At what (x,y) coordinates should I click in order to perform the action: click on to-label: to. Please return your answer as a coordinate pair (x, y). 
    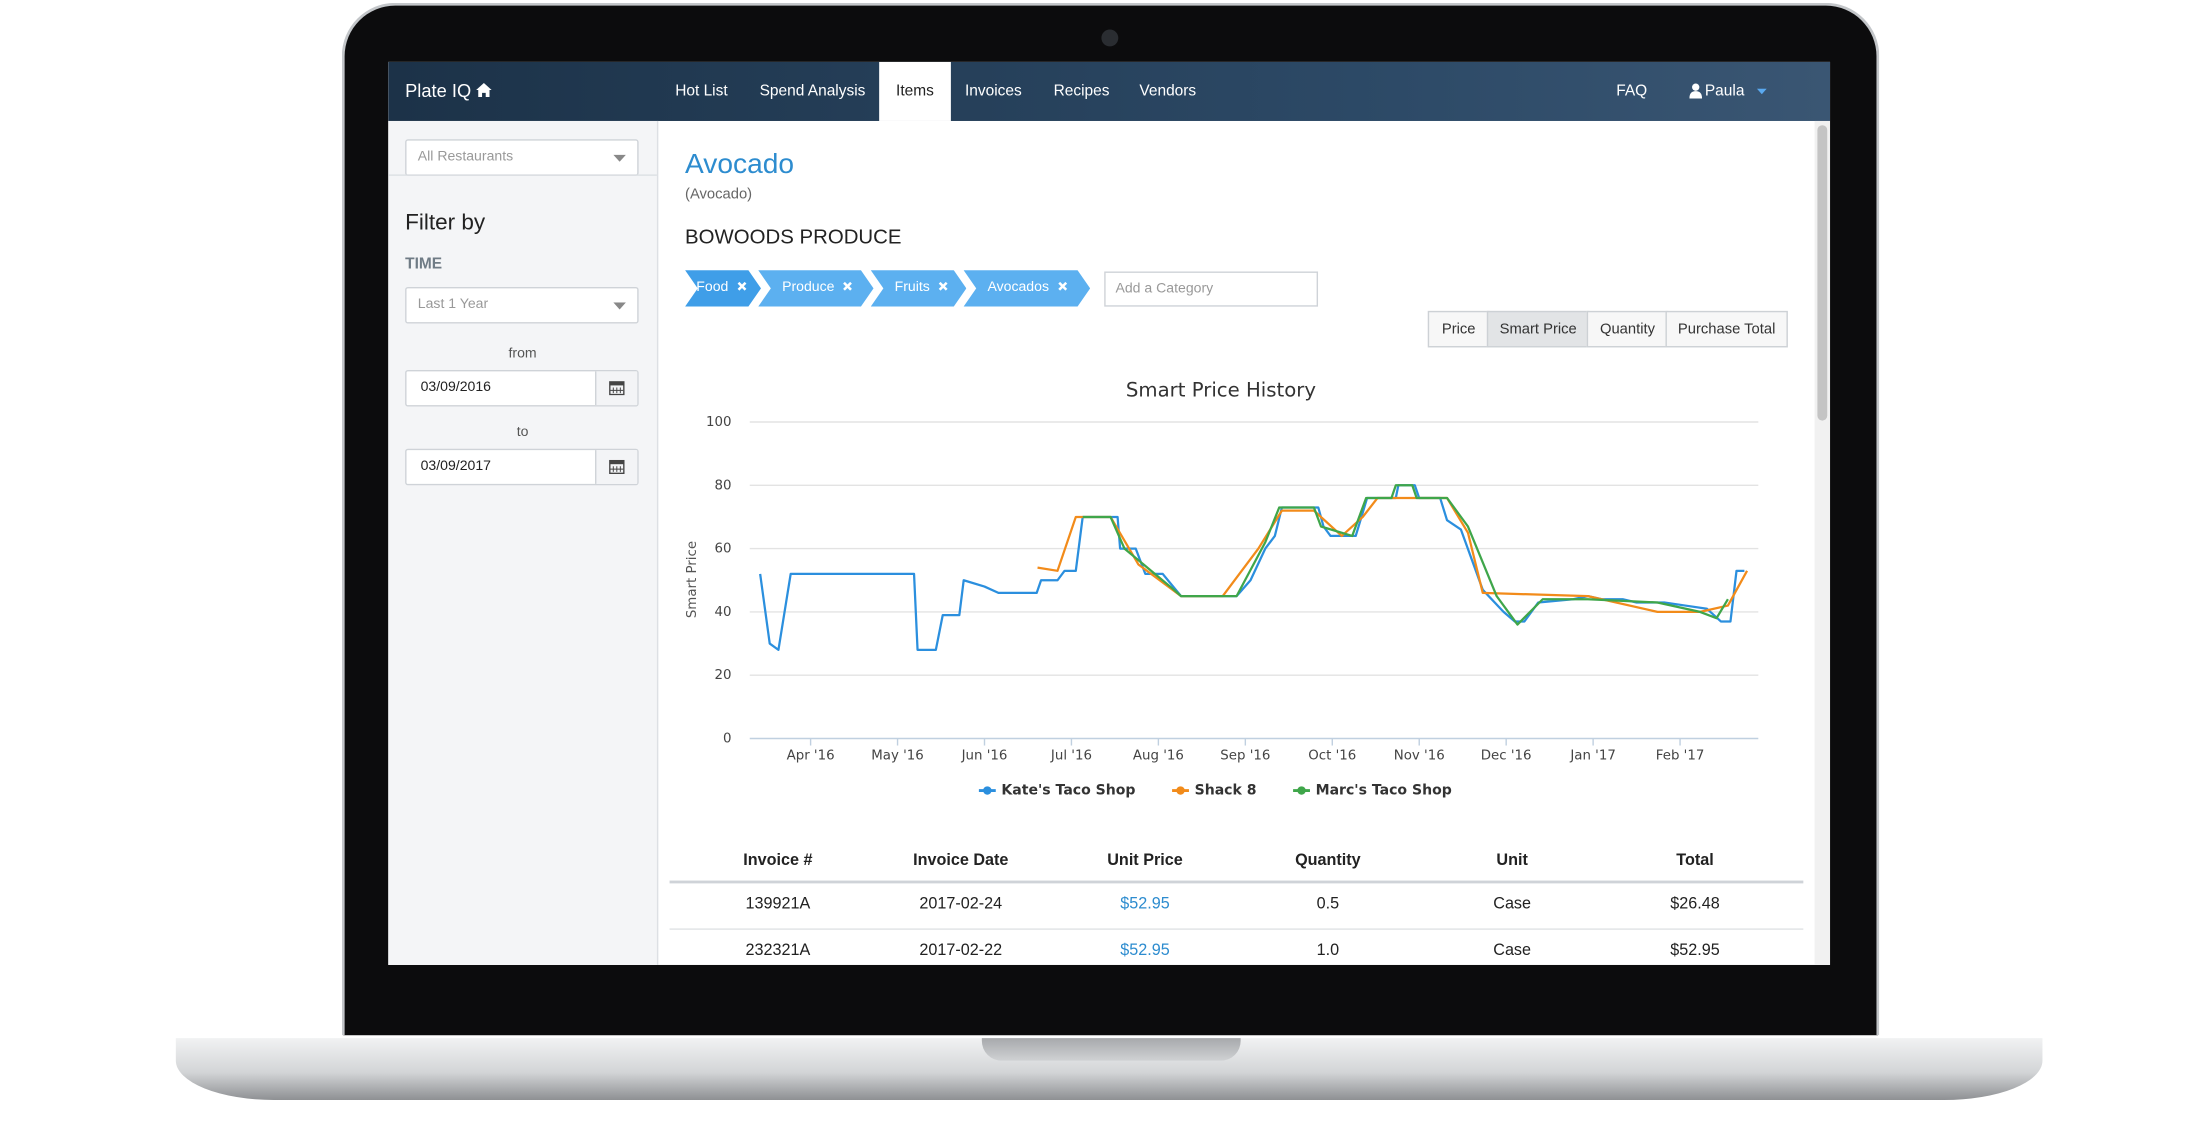
    Looking at the image, I should click on (522, 432).